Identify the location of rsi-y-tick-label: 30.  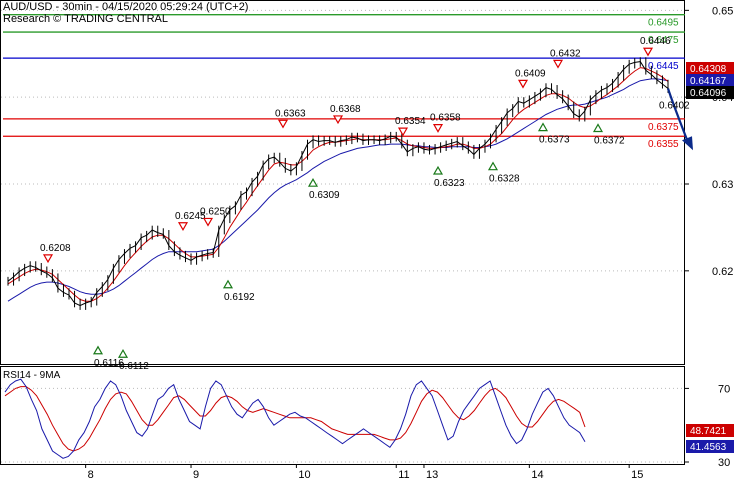
(724, 463).